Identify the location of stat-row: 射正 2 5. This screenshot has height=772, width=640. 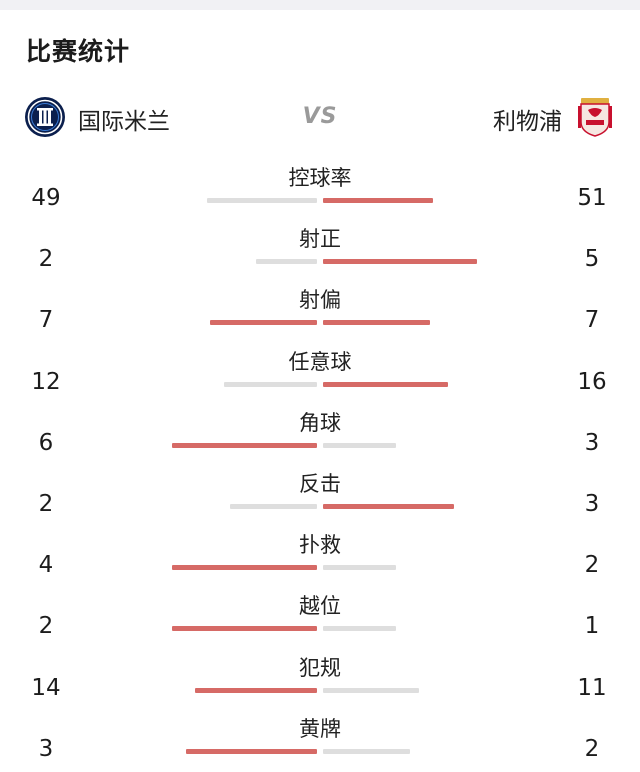
(320, 251).